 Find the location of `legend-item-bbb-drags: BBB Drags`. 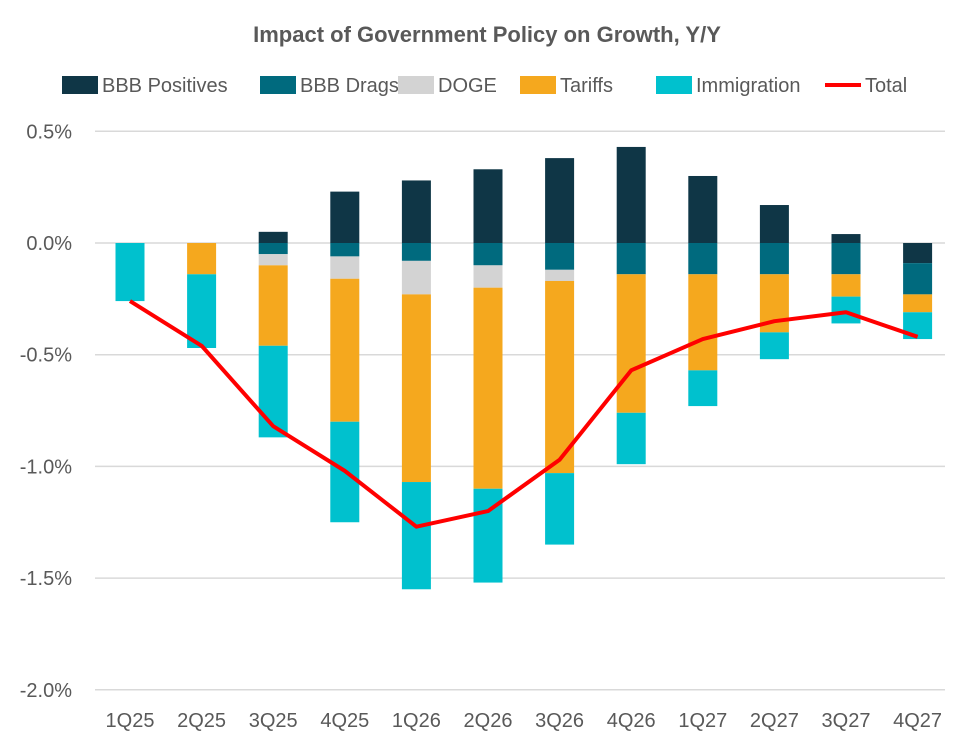

legend-item-bbb-drags: BBB Drags is located at coordinates (329, 86).